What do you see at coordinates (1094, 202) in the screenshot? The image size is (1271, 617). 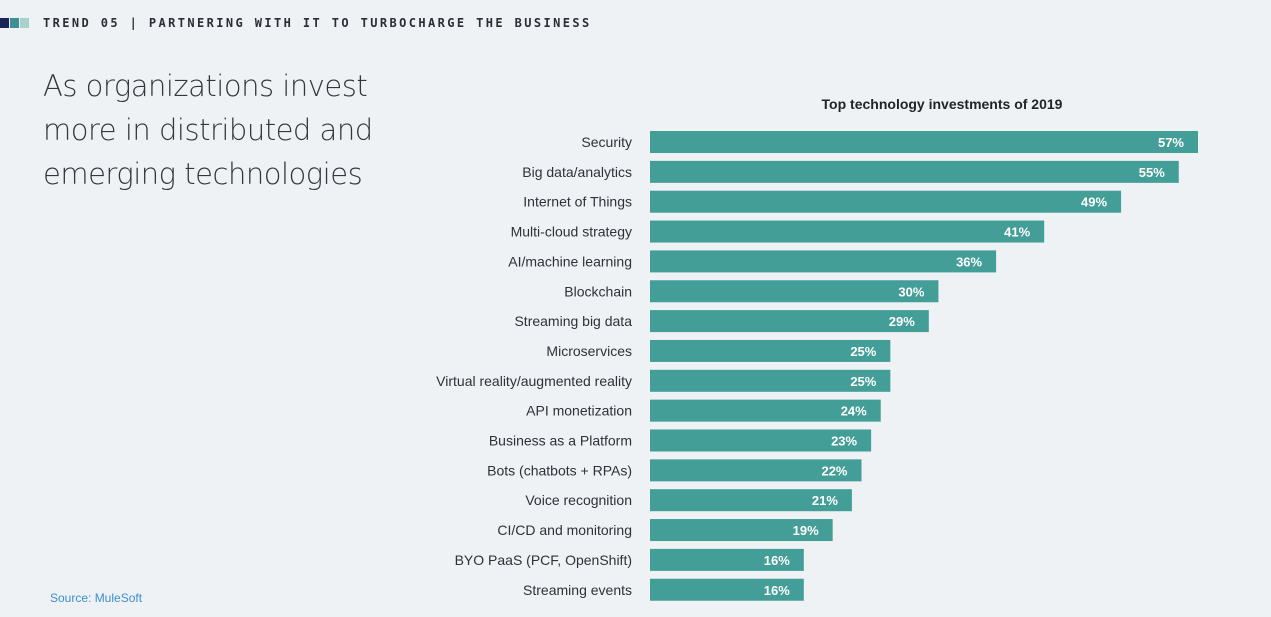 I see `value-label: 49%` at bounding box center [1094, 202].